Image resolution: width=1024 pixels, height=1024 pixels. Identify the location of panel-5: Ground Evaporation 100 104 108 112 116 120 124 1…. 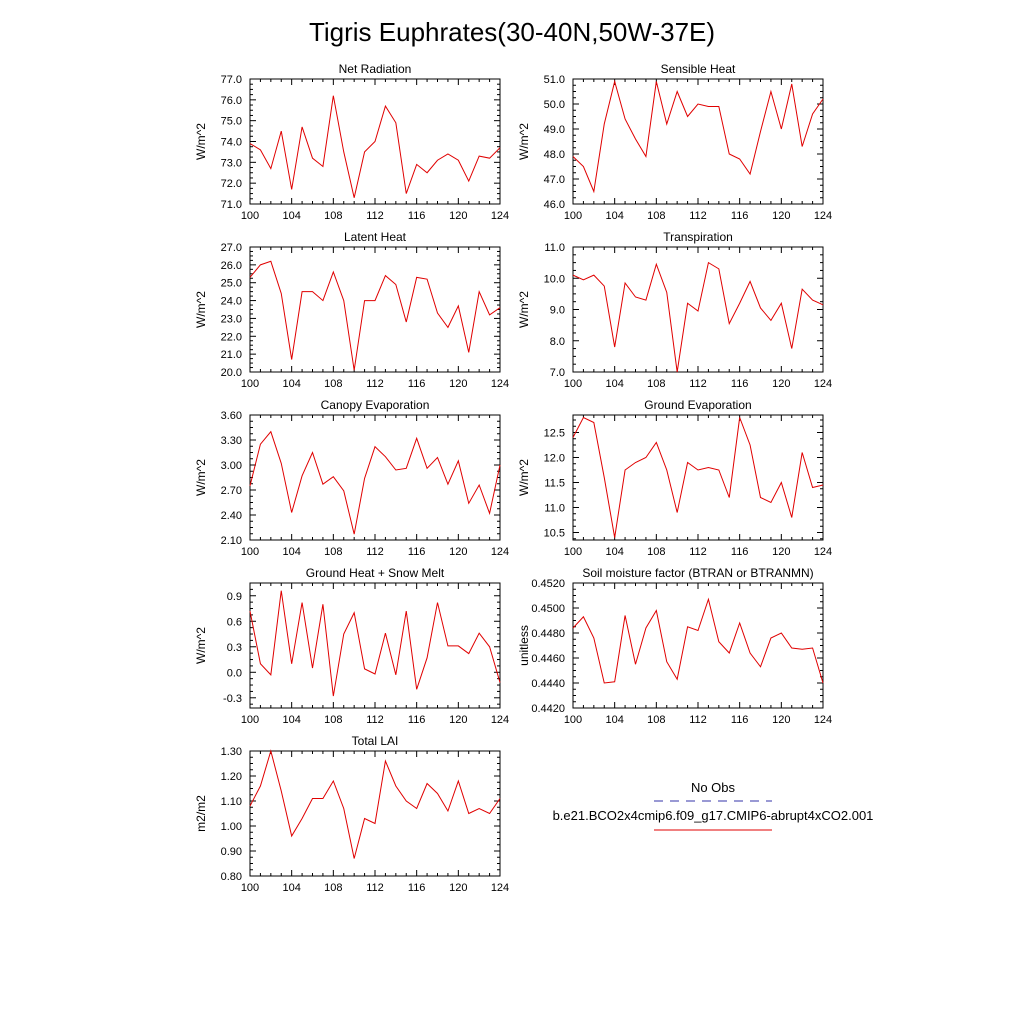
(674, 478).